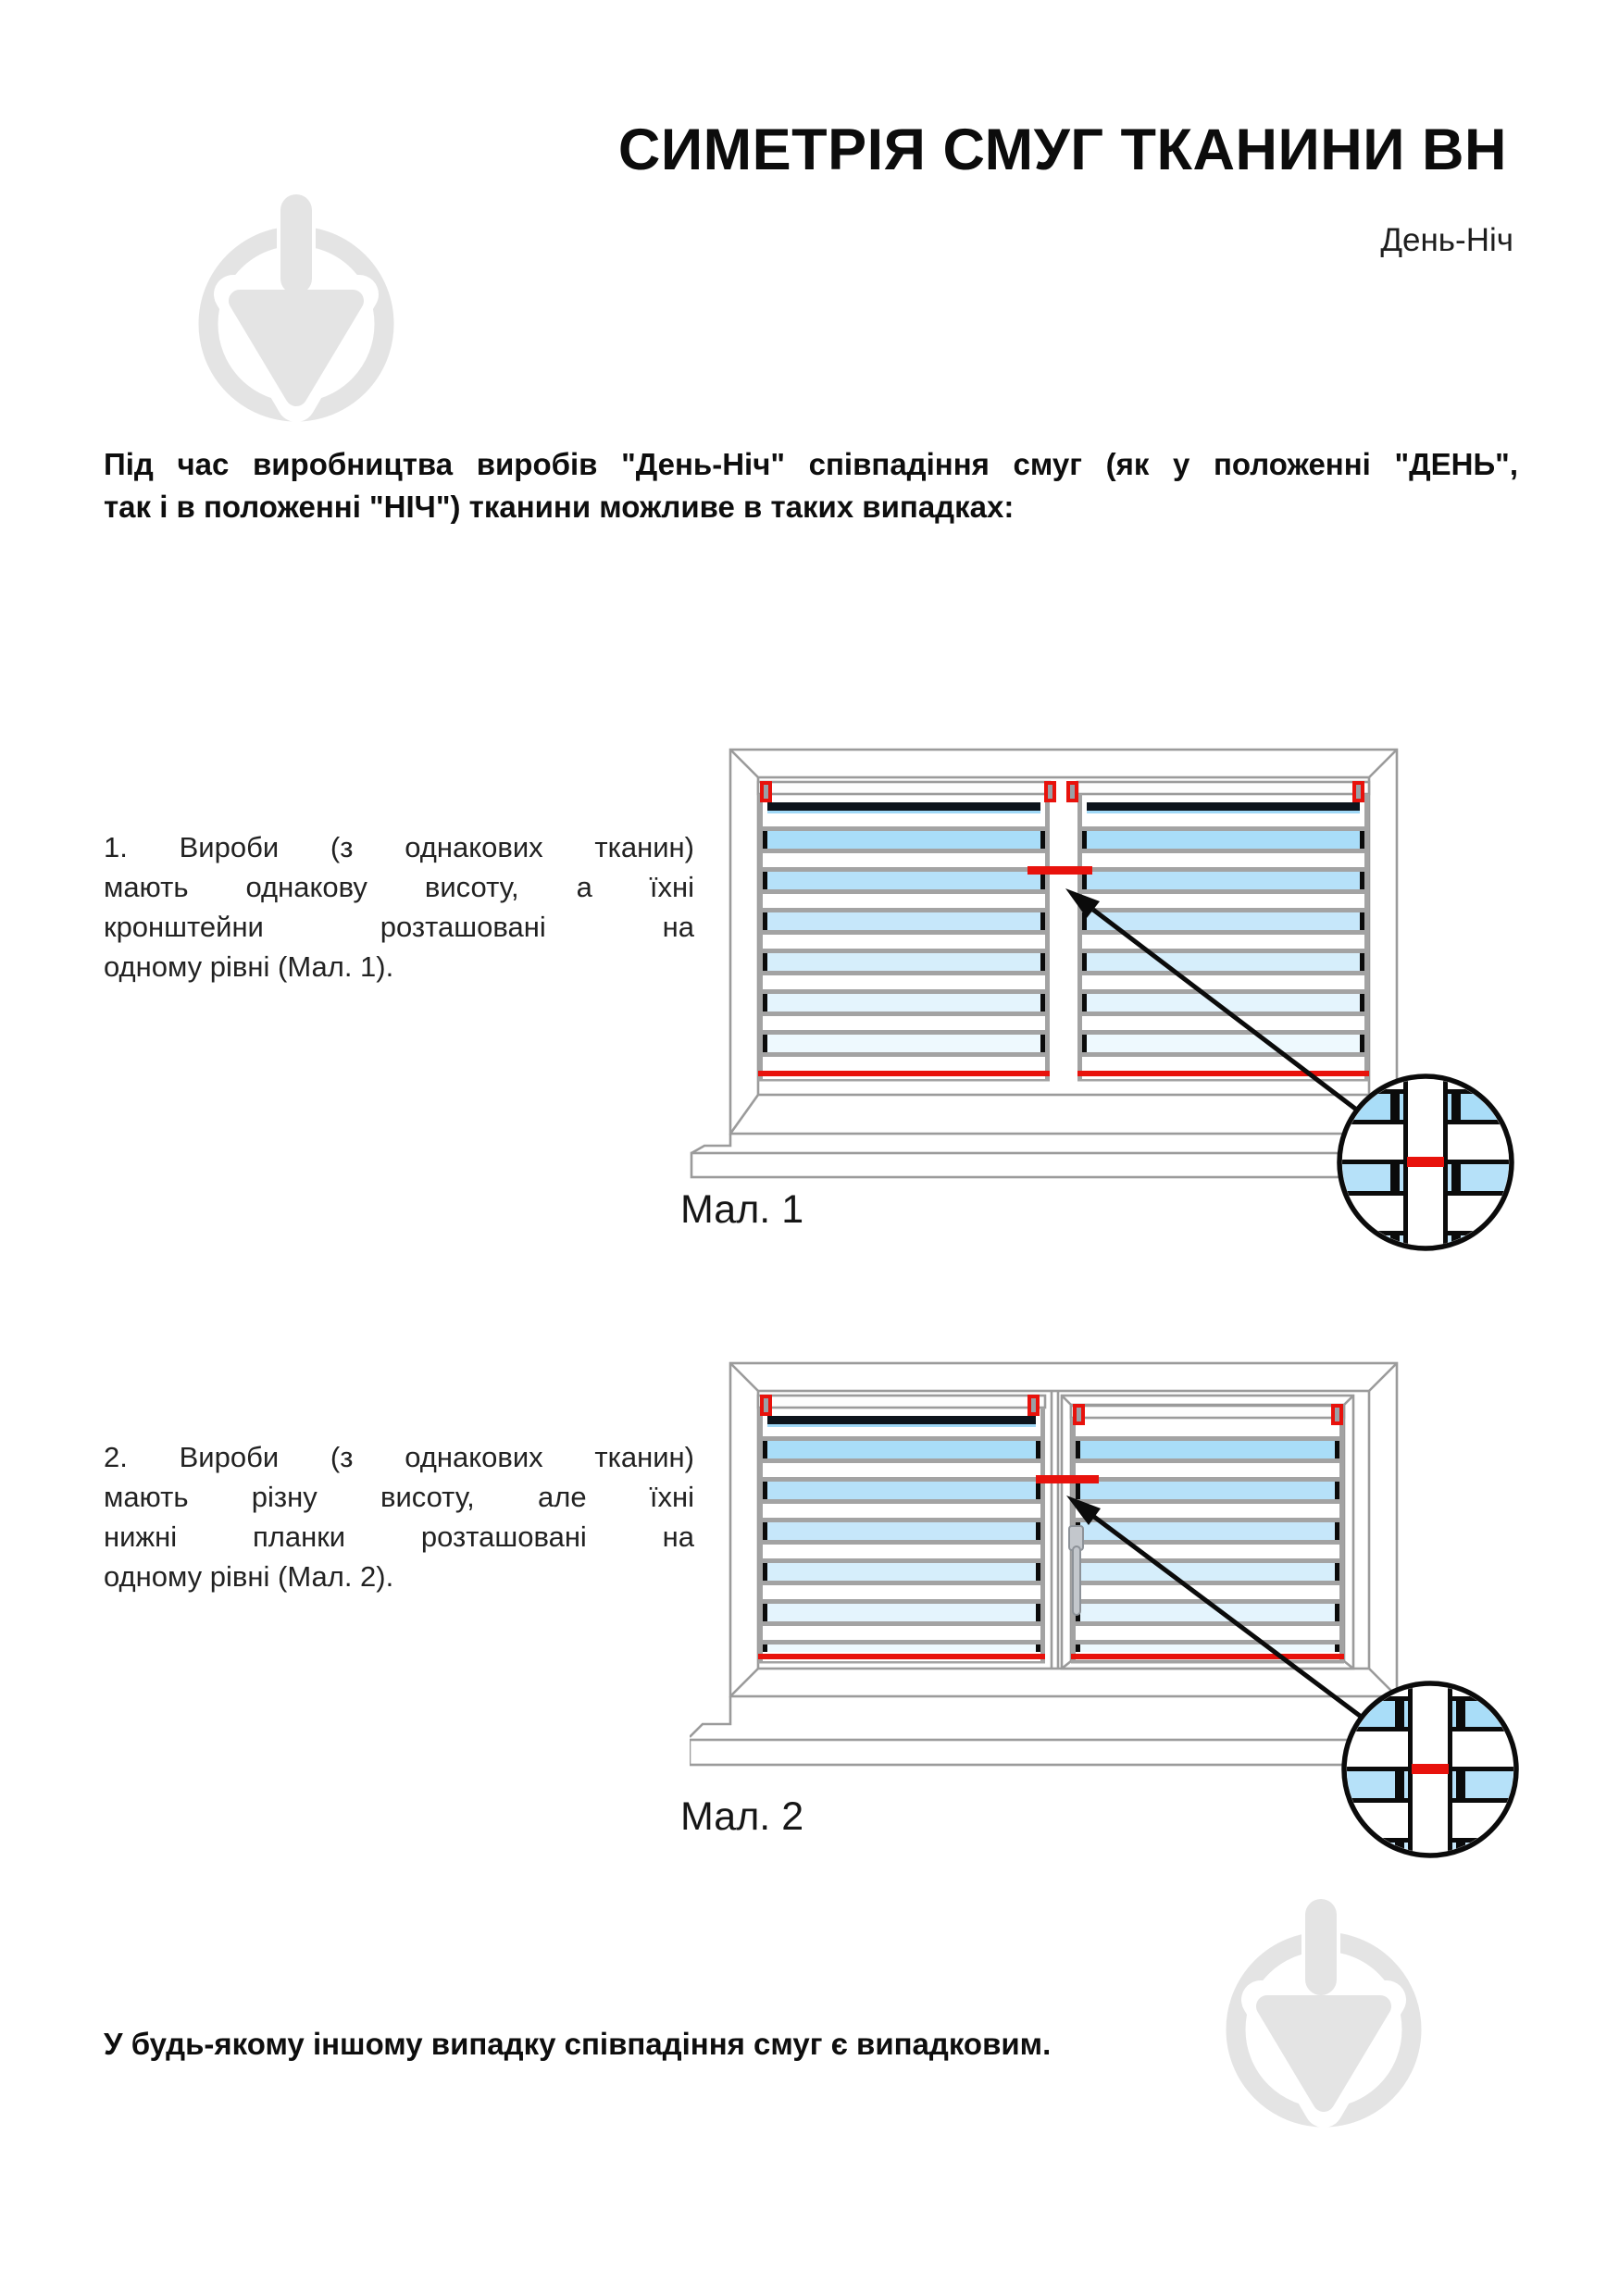  What do you see at coordinates (399, 1497) in the screenshot?
I see `case-2-line: мають різну висоту, але їхні` at bounding box center [399, 1497].